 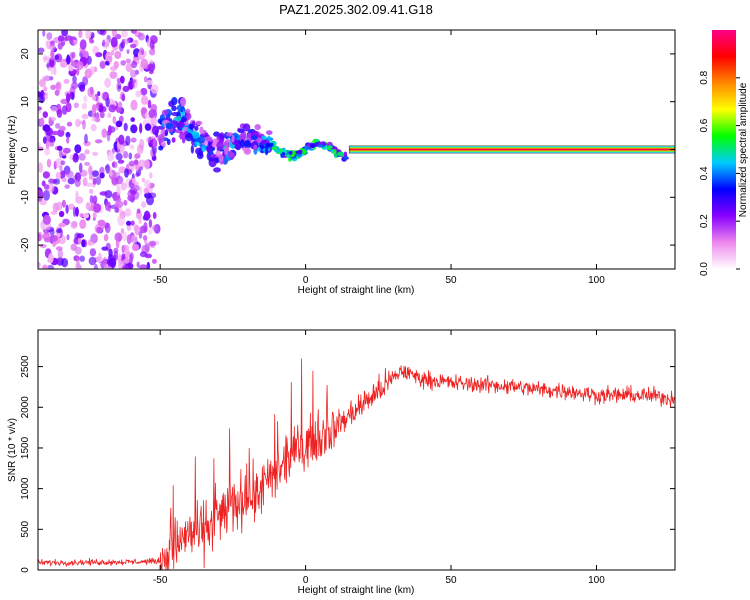 I want to click on signal-band-edge, so click(x=511, y=149).